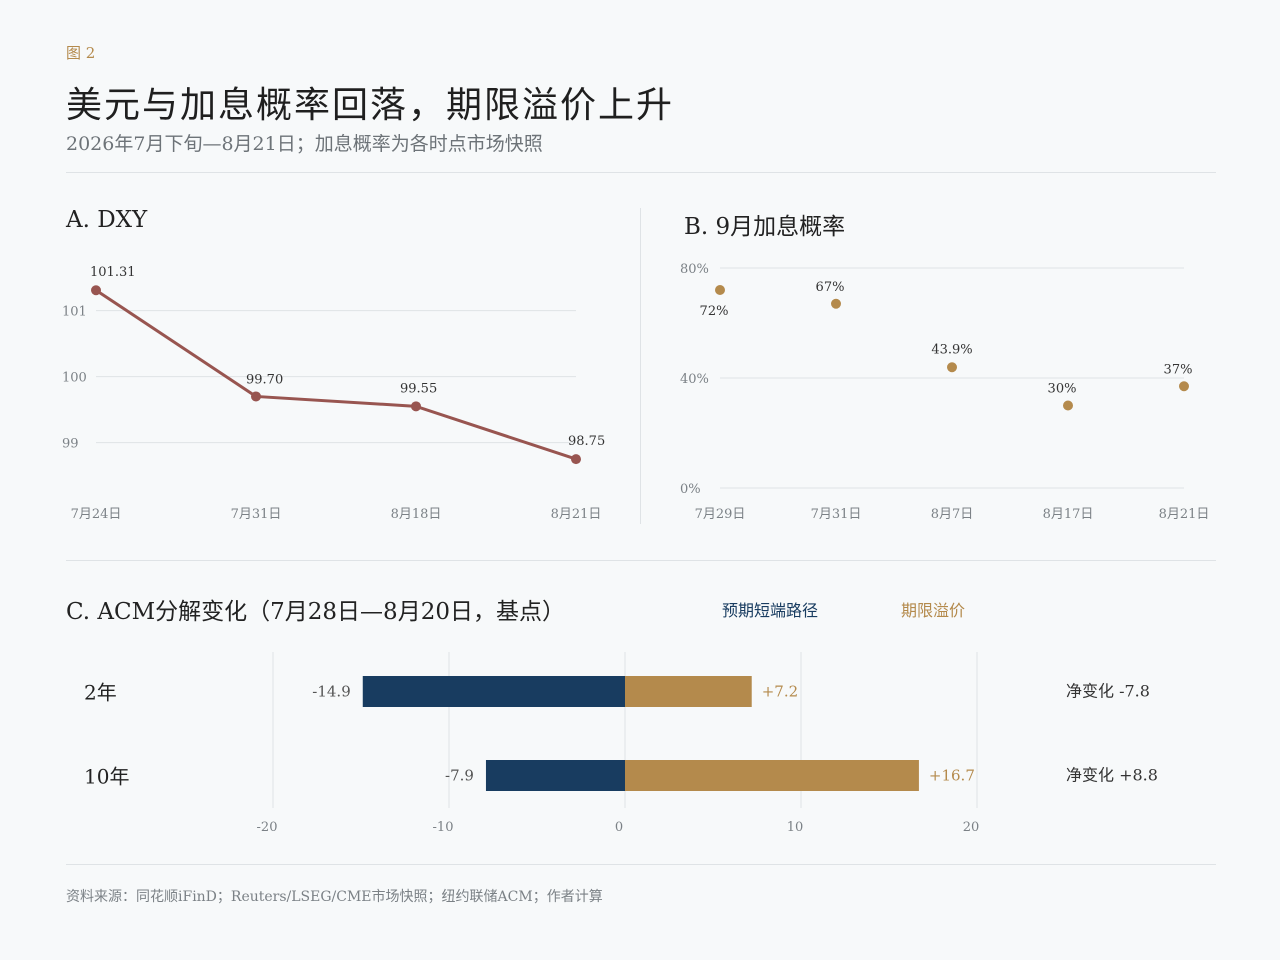  Describe the element at coordinates (952, 776) in the screenshot. I see `acm-label-term-premium: +16.7` at that location.